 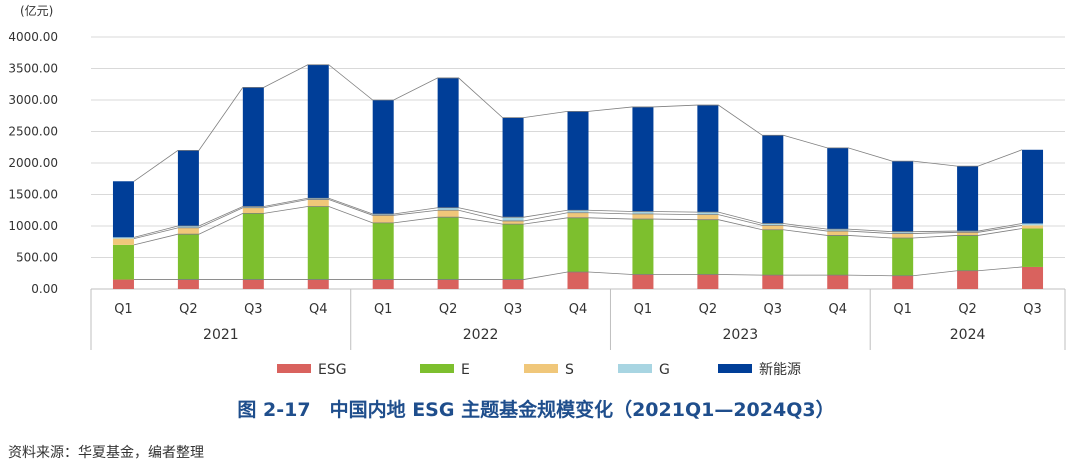 I want to click on figure-caption: 图 2-17 中国内地 ESG 主题基金规模变化（2021Q1—2024Q3）, so click(x=536, y=410).